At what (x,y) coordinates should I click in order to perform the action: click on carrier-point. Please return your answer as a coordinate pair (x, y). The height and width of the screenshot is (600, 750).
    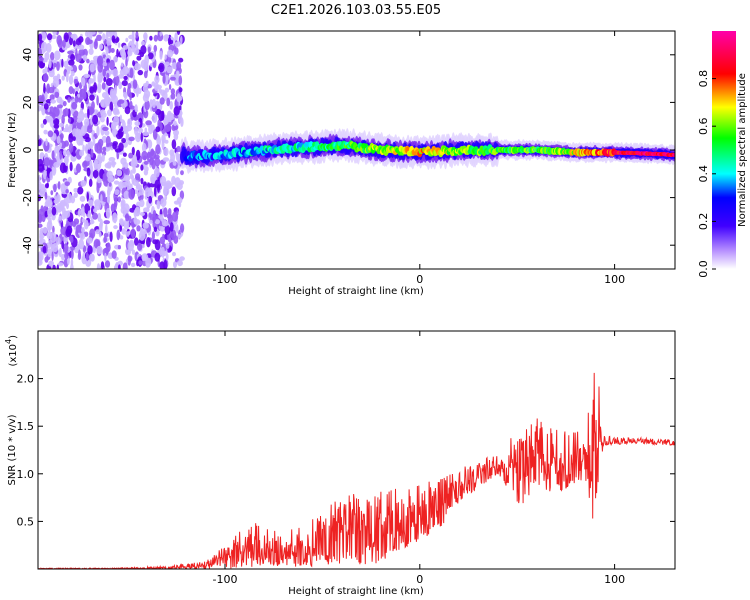
    Looking at the image, I should click on (673, 155).